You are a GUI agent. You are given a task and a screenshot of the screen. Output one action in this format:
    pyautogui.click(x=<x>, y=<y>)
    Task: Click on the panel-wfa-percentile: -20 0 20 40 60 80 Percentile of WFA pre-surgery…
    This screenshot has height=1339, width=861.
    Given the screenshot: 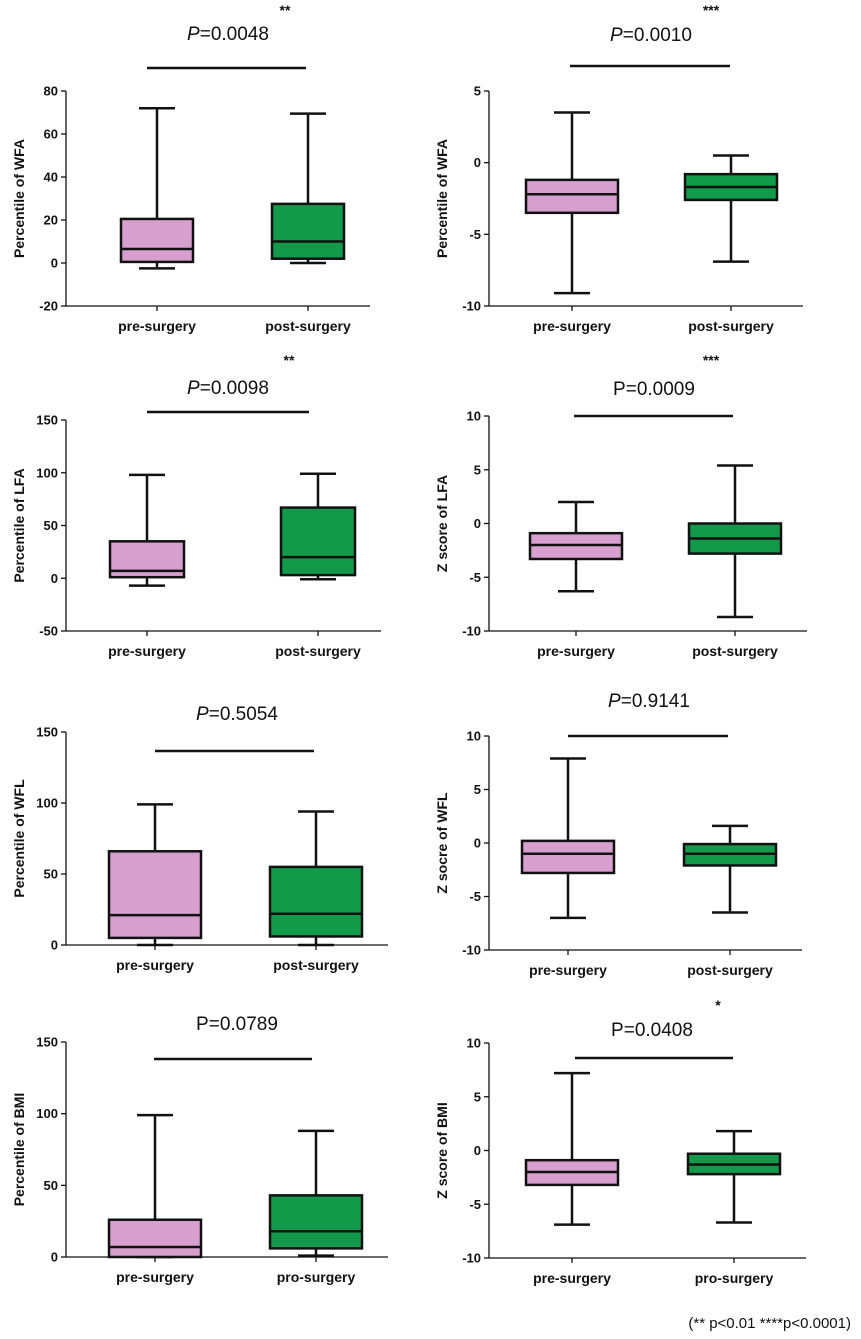 What is the action you would take?
    pyautogui.click(x=190, y=168)
    